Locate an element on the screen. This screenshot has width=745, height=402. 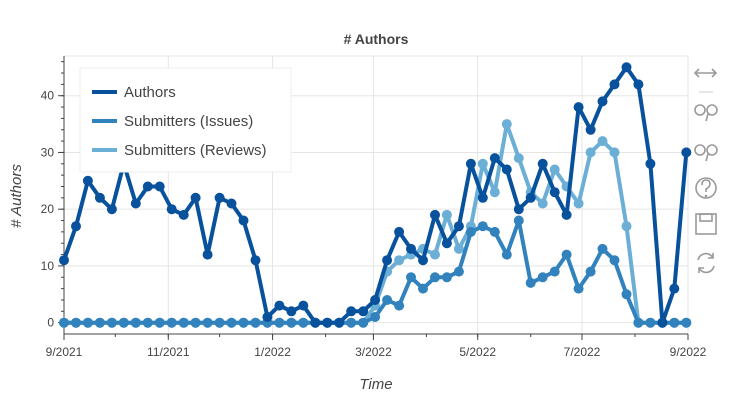
save-icon is located at coordinates (706, 224).